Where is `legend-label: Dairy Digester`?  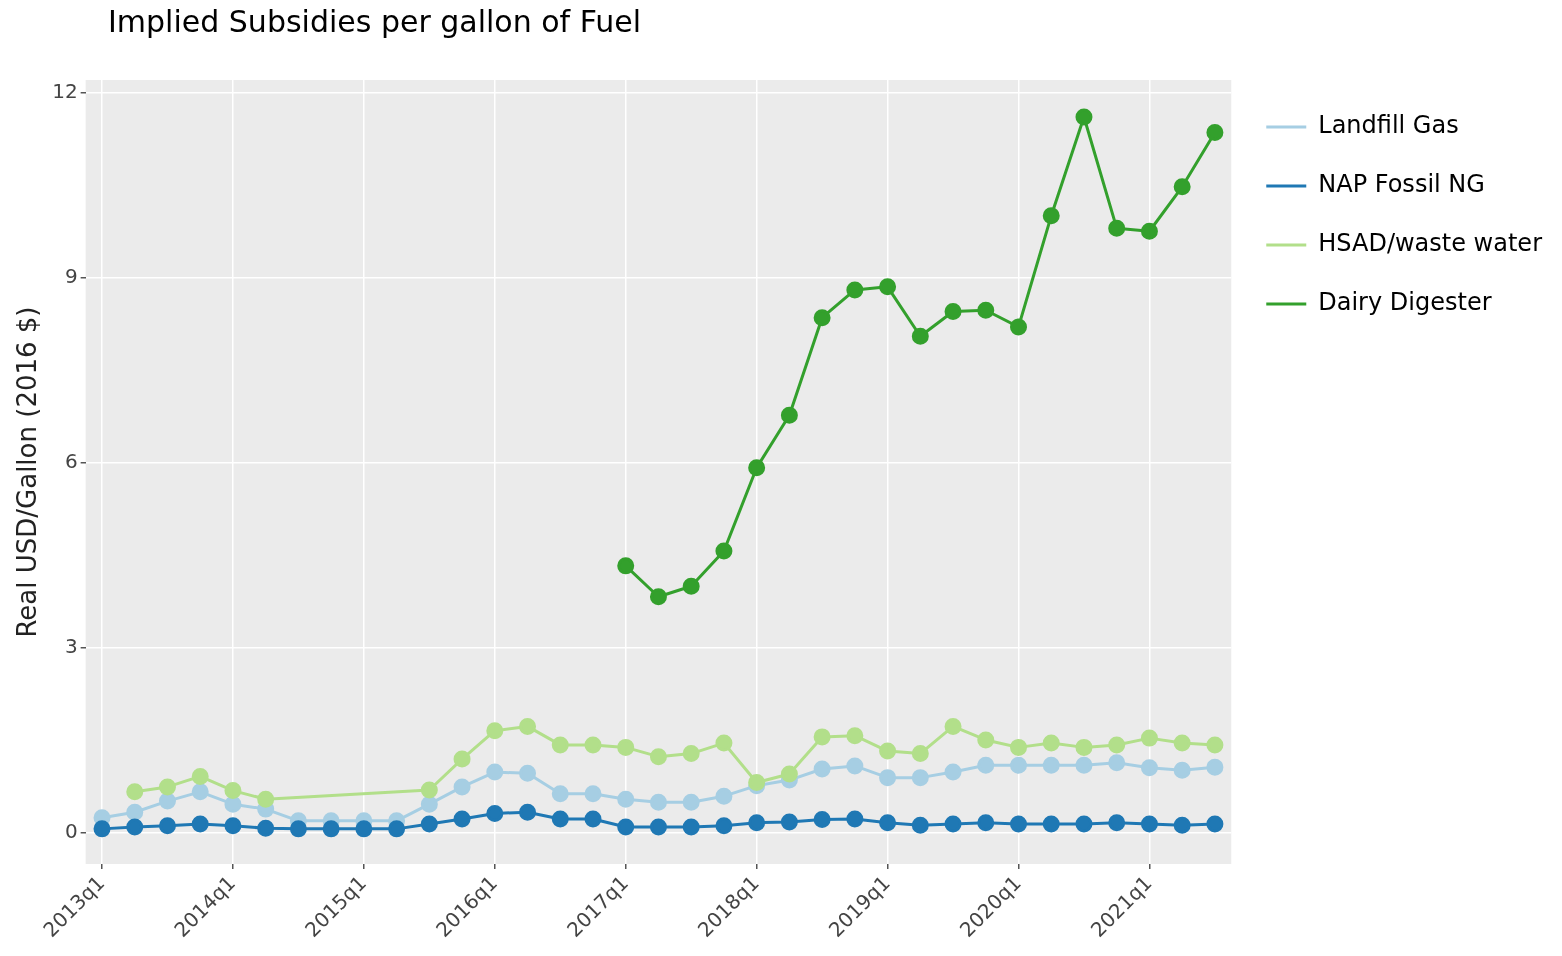
legend-label: Dairy Digester is located at coordinates (1405, 302).